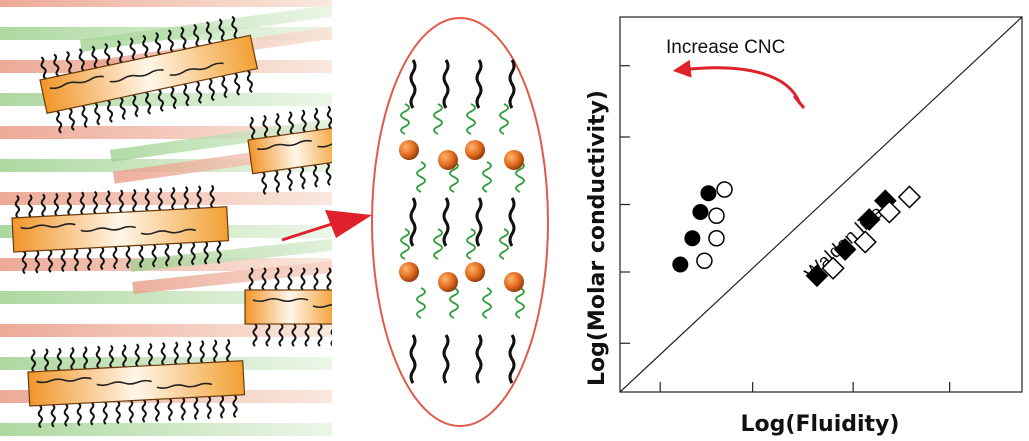  What do you see at coordinates (820, 424) in the screenshot?
I see `x-axis-label: Log(Fluidity)` at bounding box center [820, 424].